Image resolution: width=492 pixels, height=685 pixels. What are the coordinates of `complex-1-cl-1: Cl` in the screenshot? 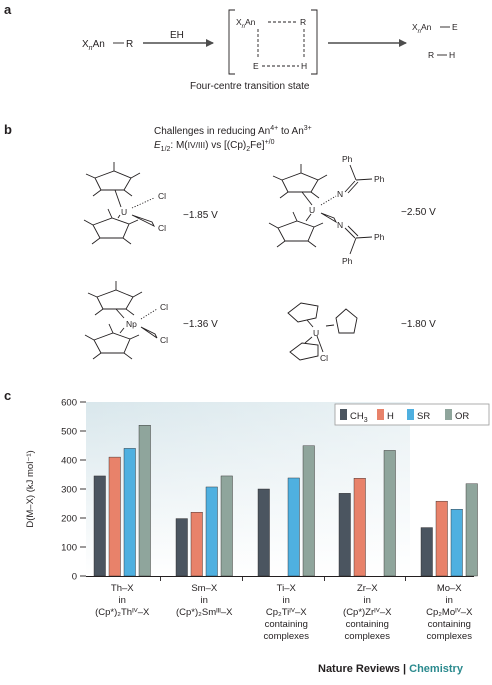 It's located at (162, 196).